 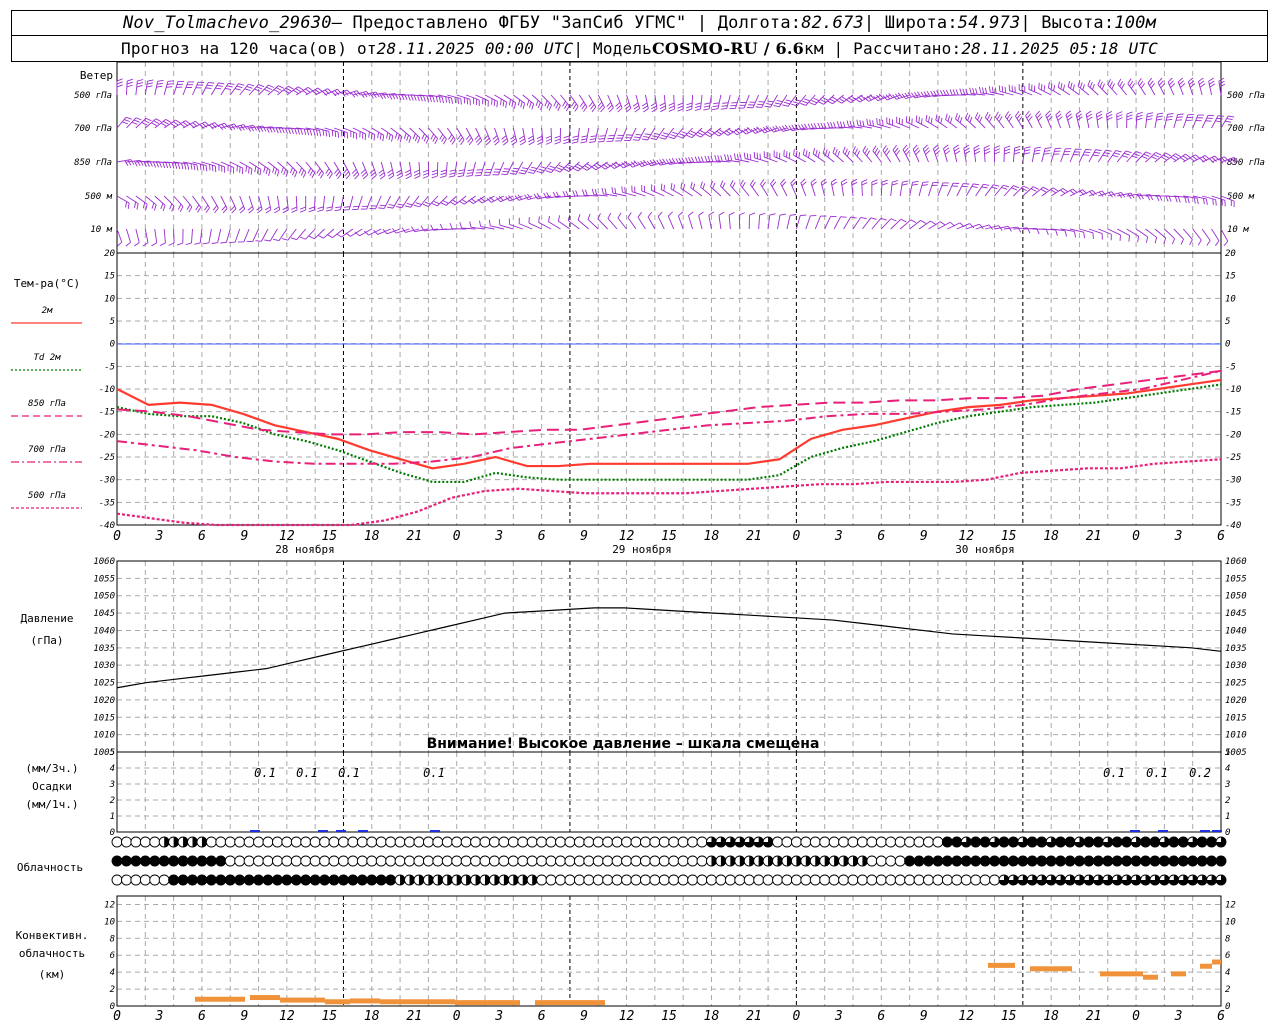 I want to click on precip-y-ticks: 5 5 4 4 3 3 2 2 1 1 0 0, so click(x=670, y=793).